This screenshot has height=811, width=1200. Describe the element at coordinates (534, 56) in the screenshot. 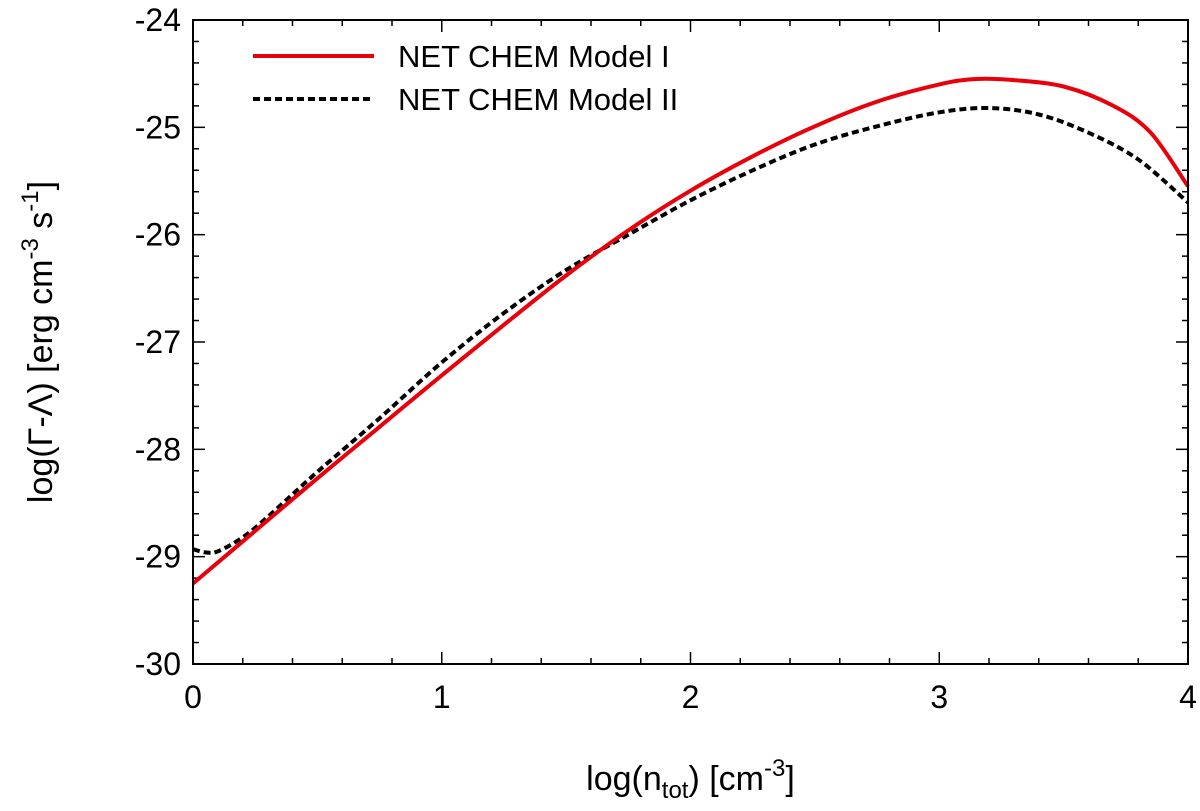

I see `legend-label-model-i: NET CHEM Model I` at that location.